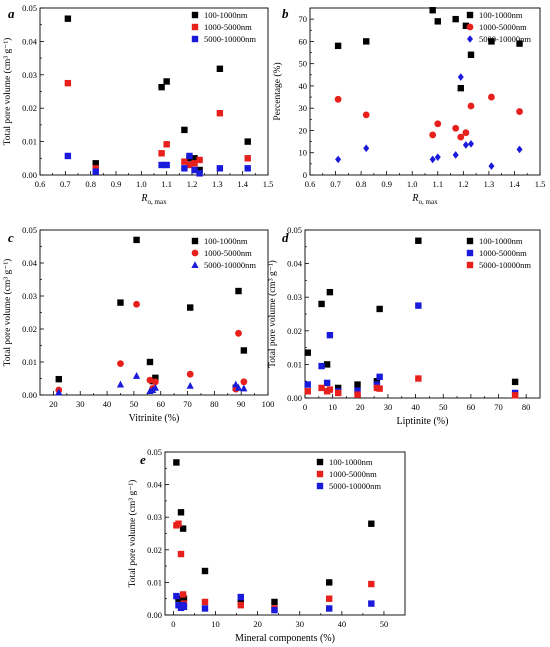 The height and width of the screenshot is (647, 550). I want to click on x-tick-label: 1.5, so click(268, 184).